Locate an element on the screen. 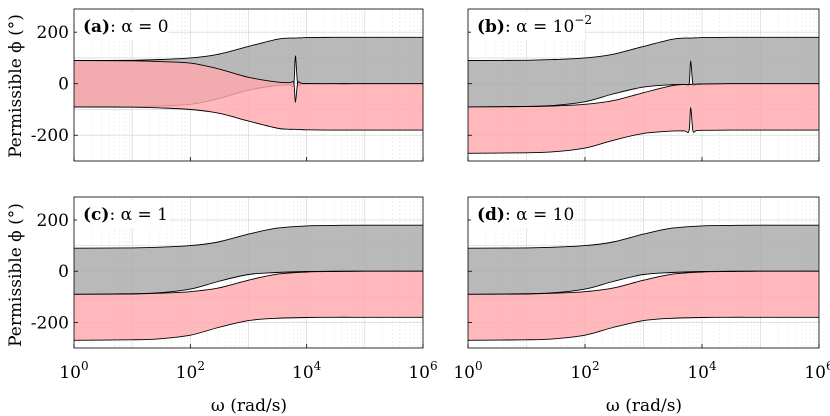 The height and width of the screenshot is (416, 830). x-axis-label-right: ω (rad/s) is located at coordinates (644, 406).